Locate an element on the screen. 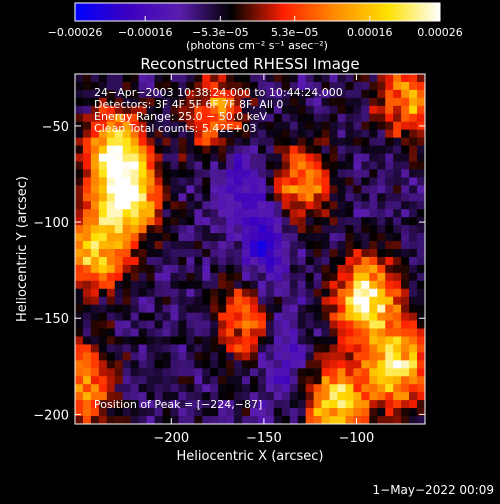  x-tick-label: −100 is located at coordinates (357, 438).